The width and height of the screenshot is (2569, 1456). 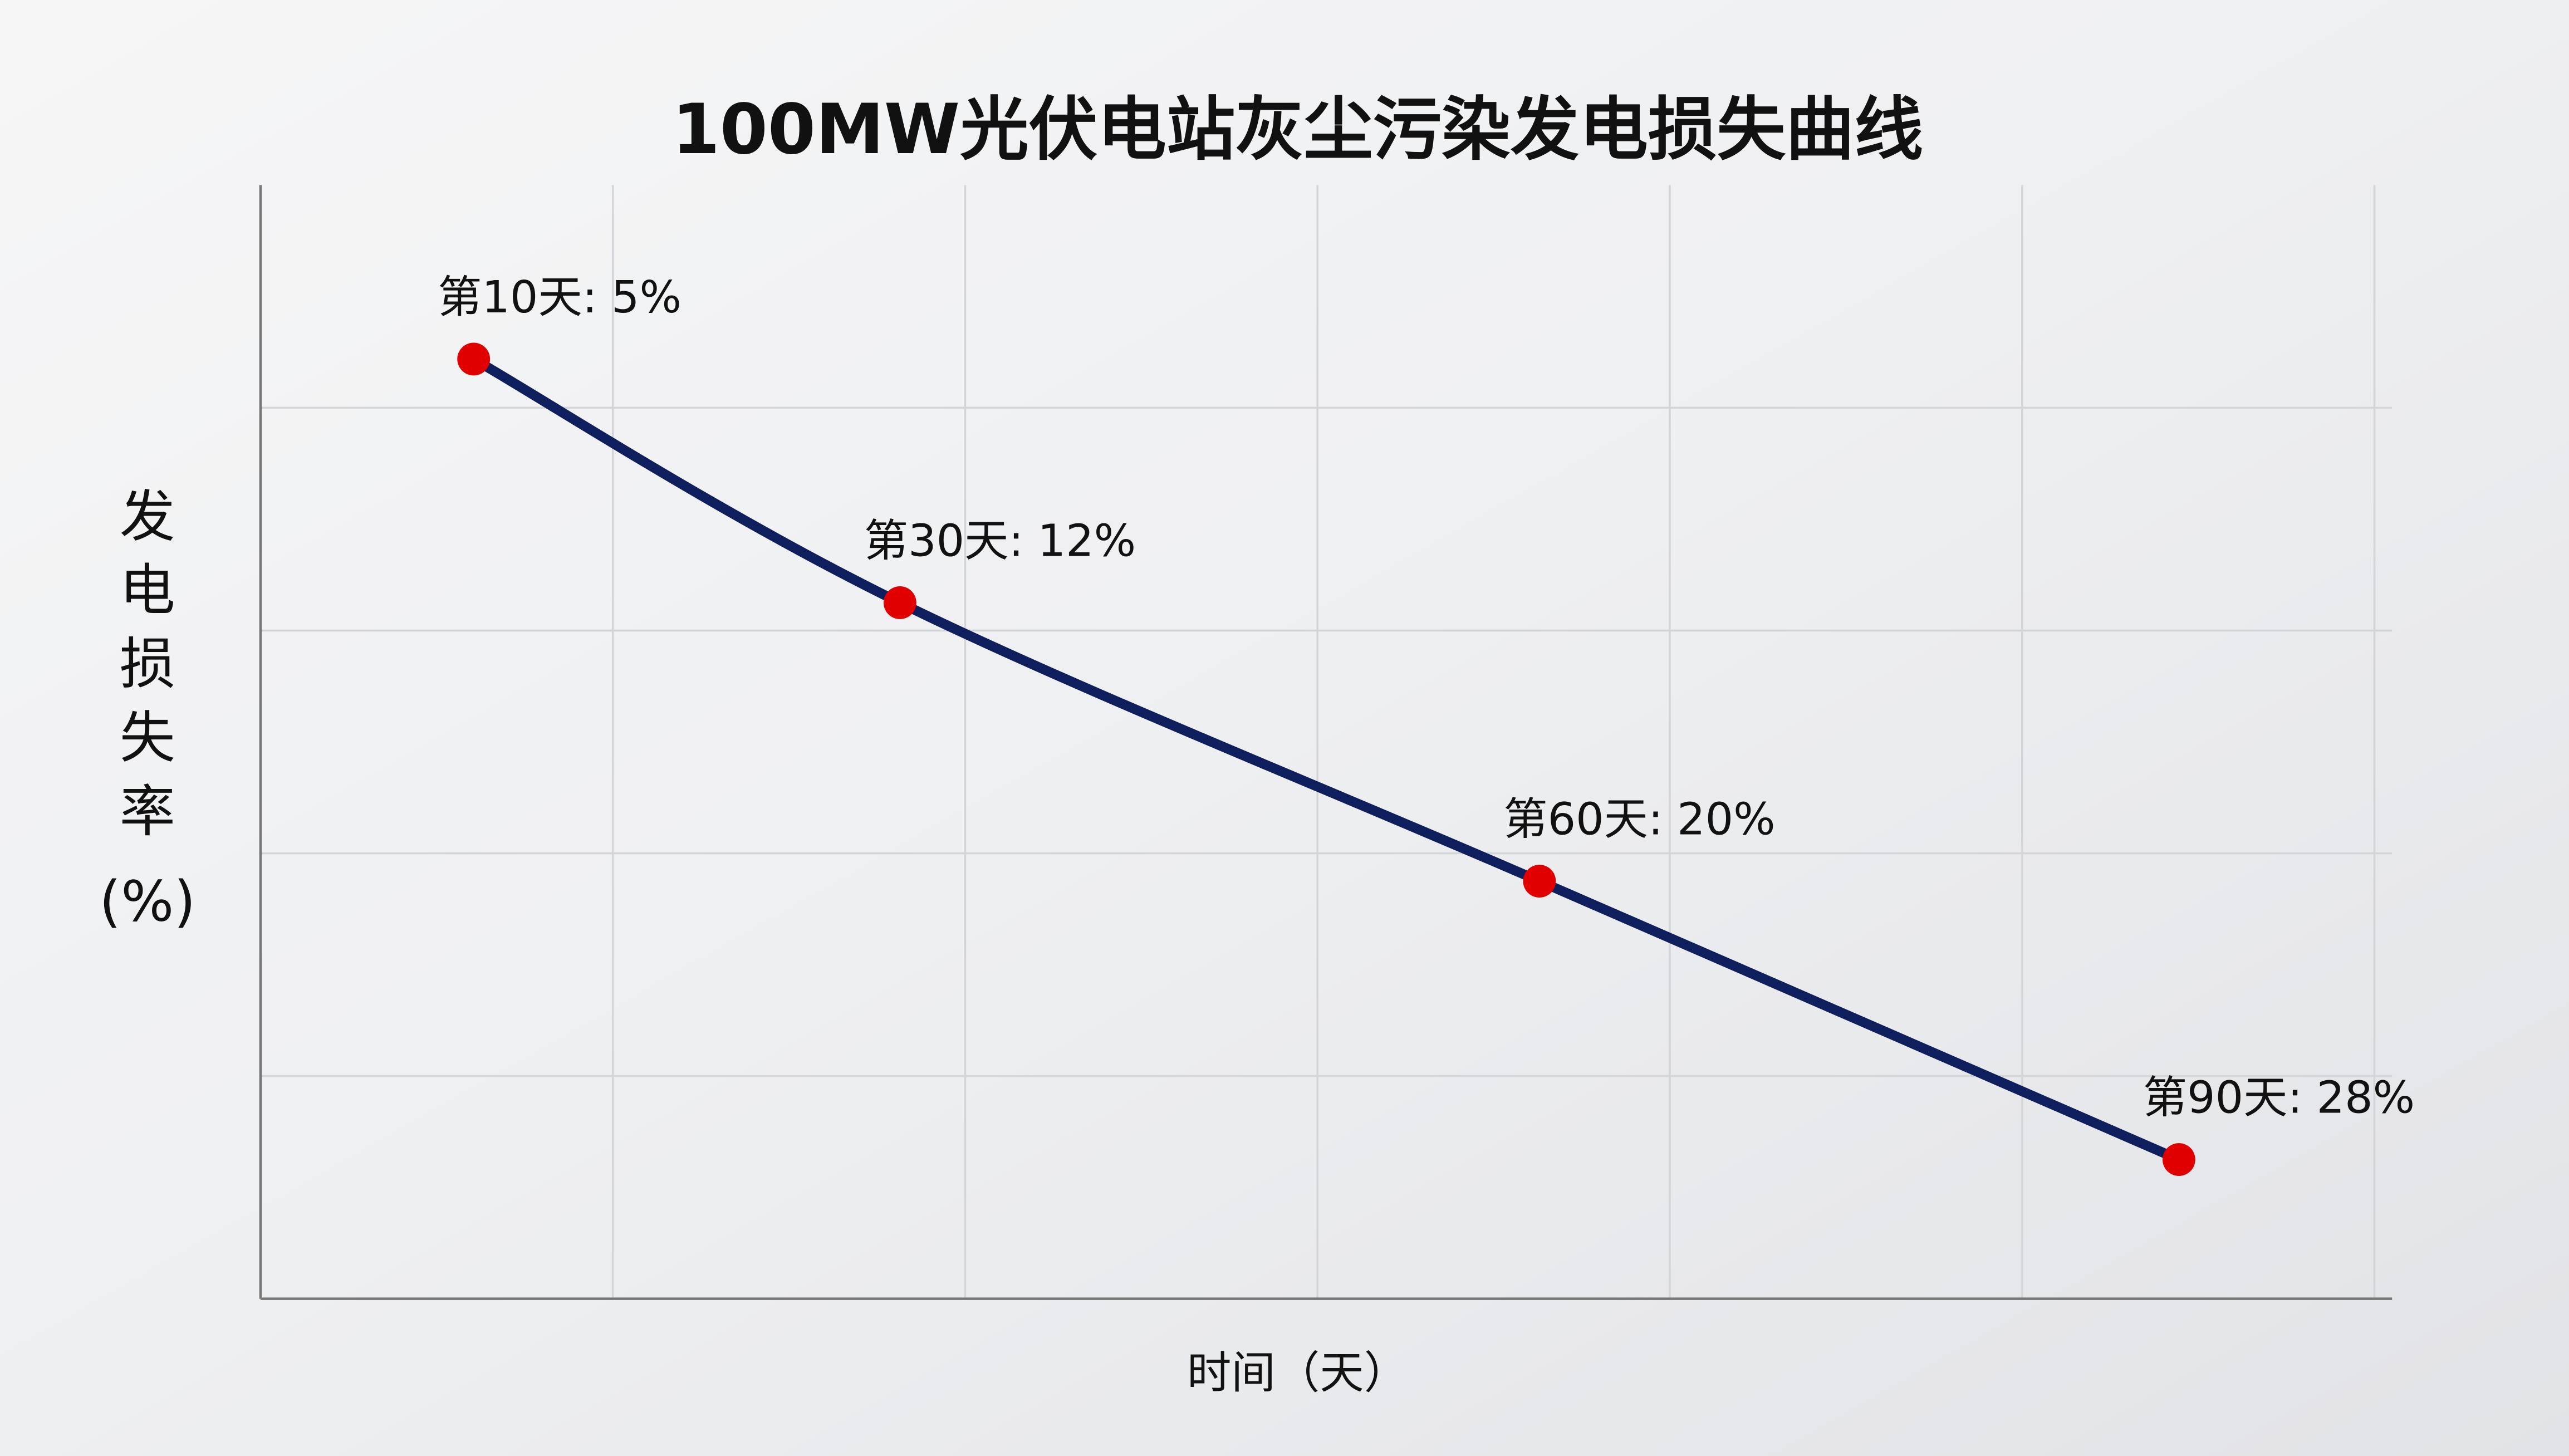 What do you see at coordinates (1000, 541) in the screenshot?
I see `data-label: 第30天: 12%` at bounding box center [1000, 541].